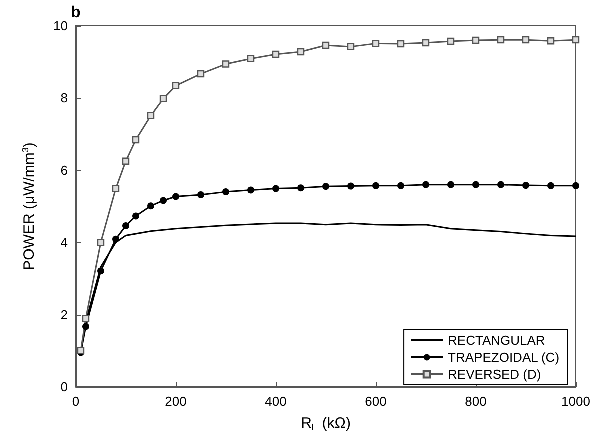  I want to click on y-tick-label: 2, so click(64, 314).